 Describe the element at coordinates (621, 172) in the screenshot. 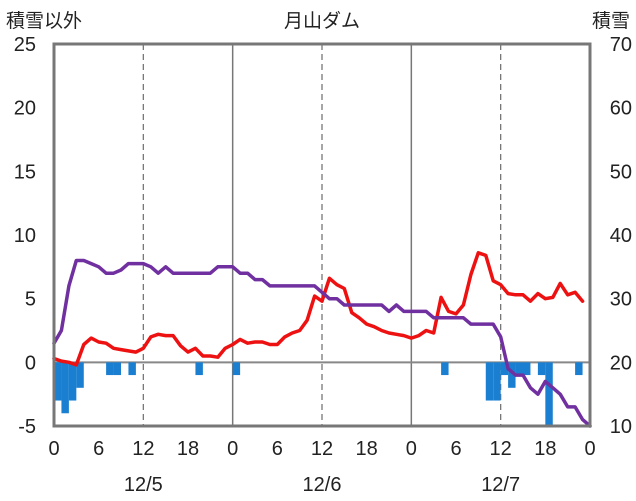

I see `y-right-tick-label: 50` at that location.